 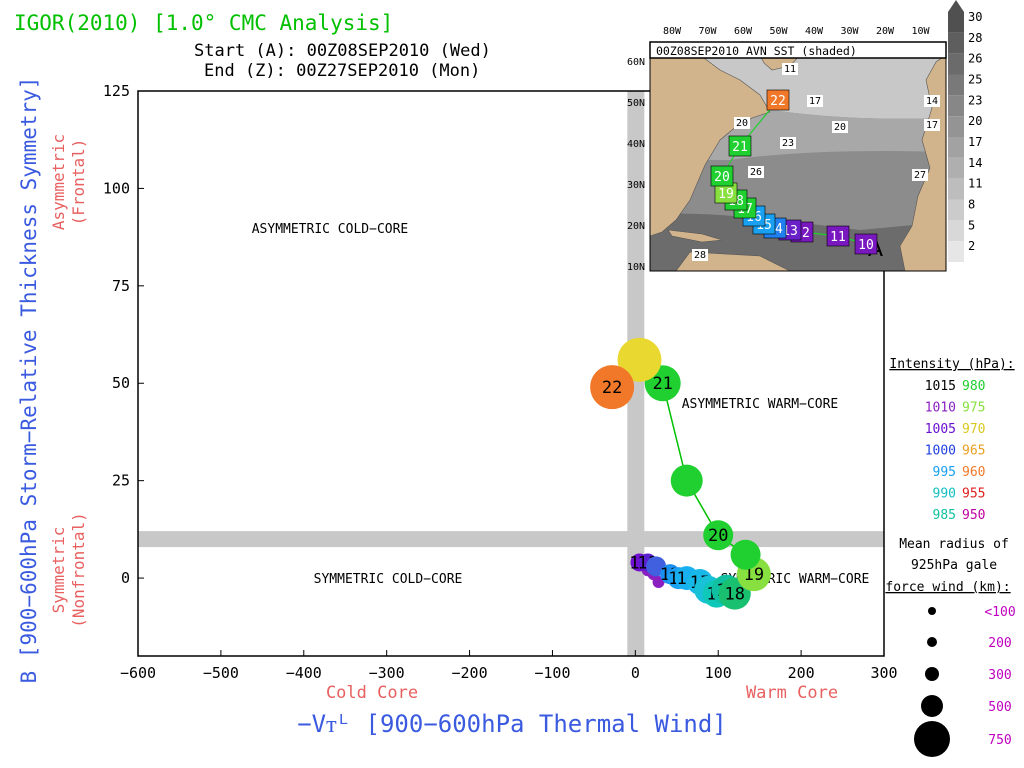 I want to click on colorbar-label: 30, so click(x=975, y=17).